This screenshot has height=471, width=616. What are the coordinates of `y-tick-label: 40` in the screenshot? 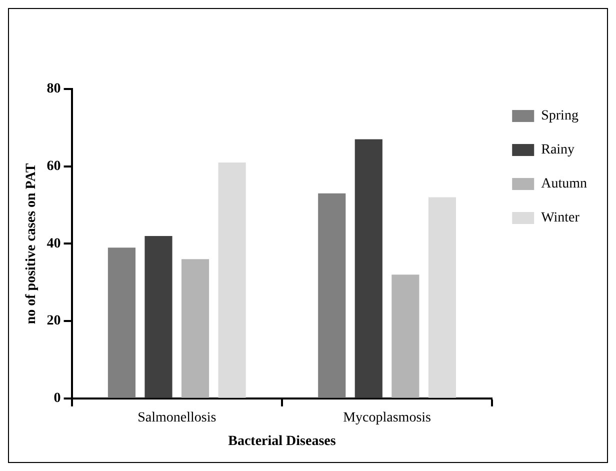 It's located at (53, 244).